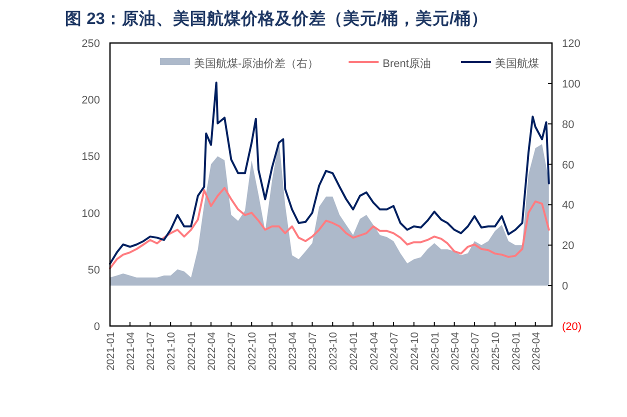 The image size is (627, 417). Describe the element at coordinates (94, 270) in the screenshot. I see `y-tick-label: 50` at that location.